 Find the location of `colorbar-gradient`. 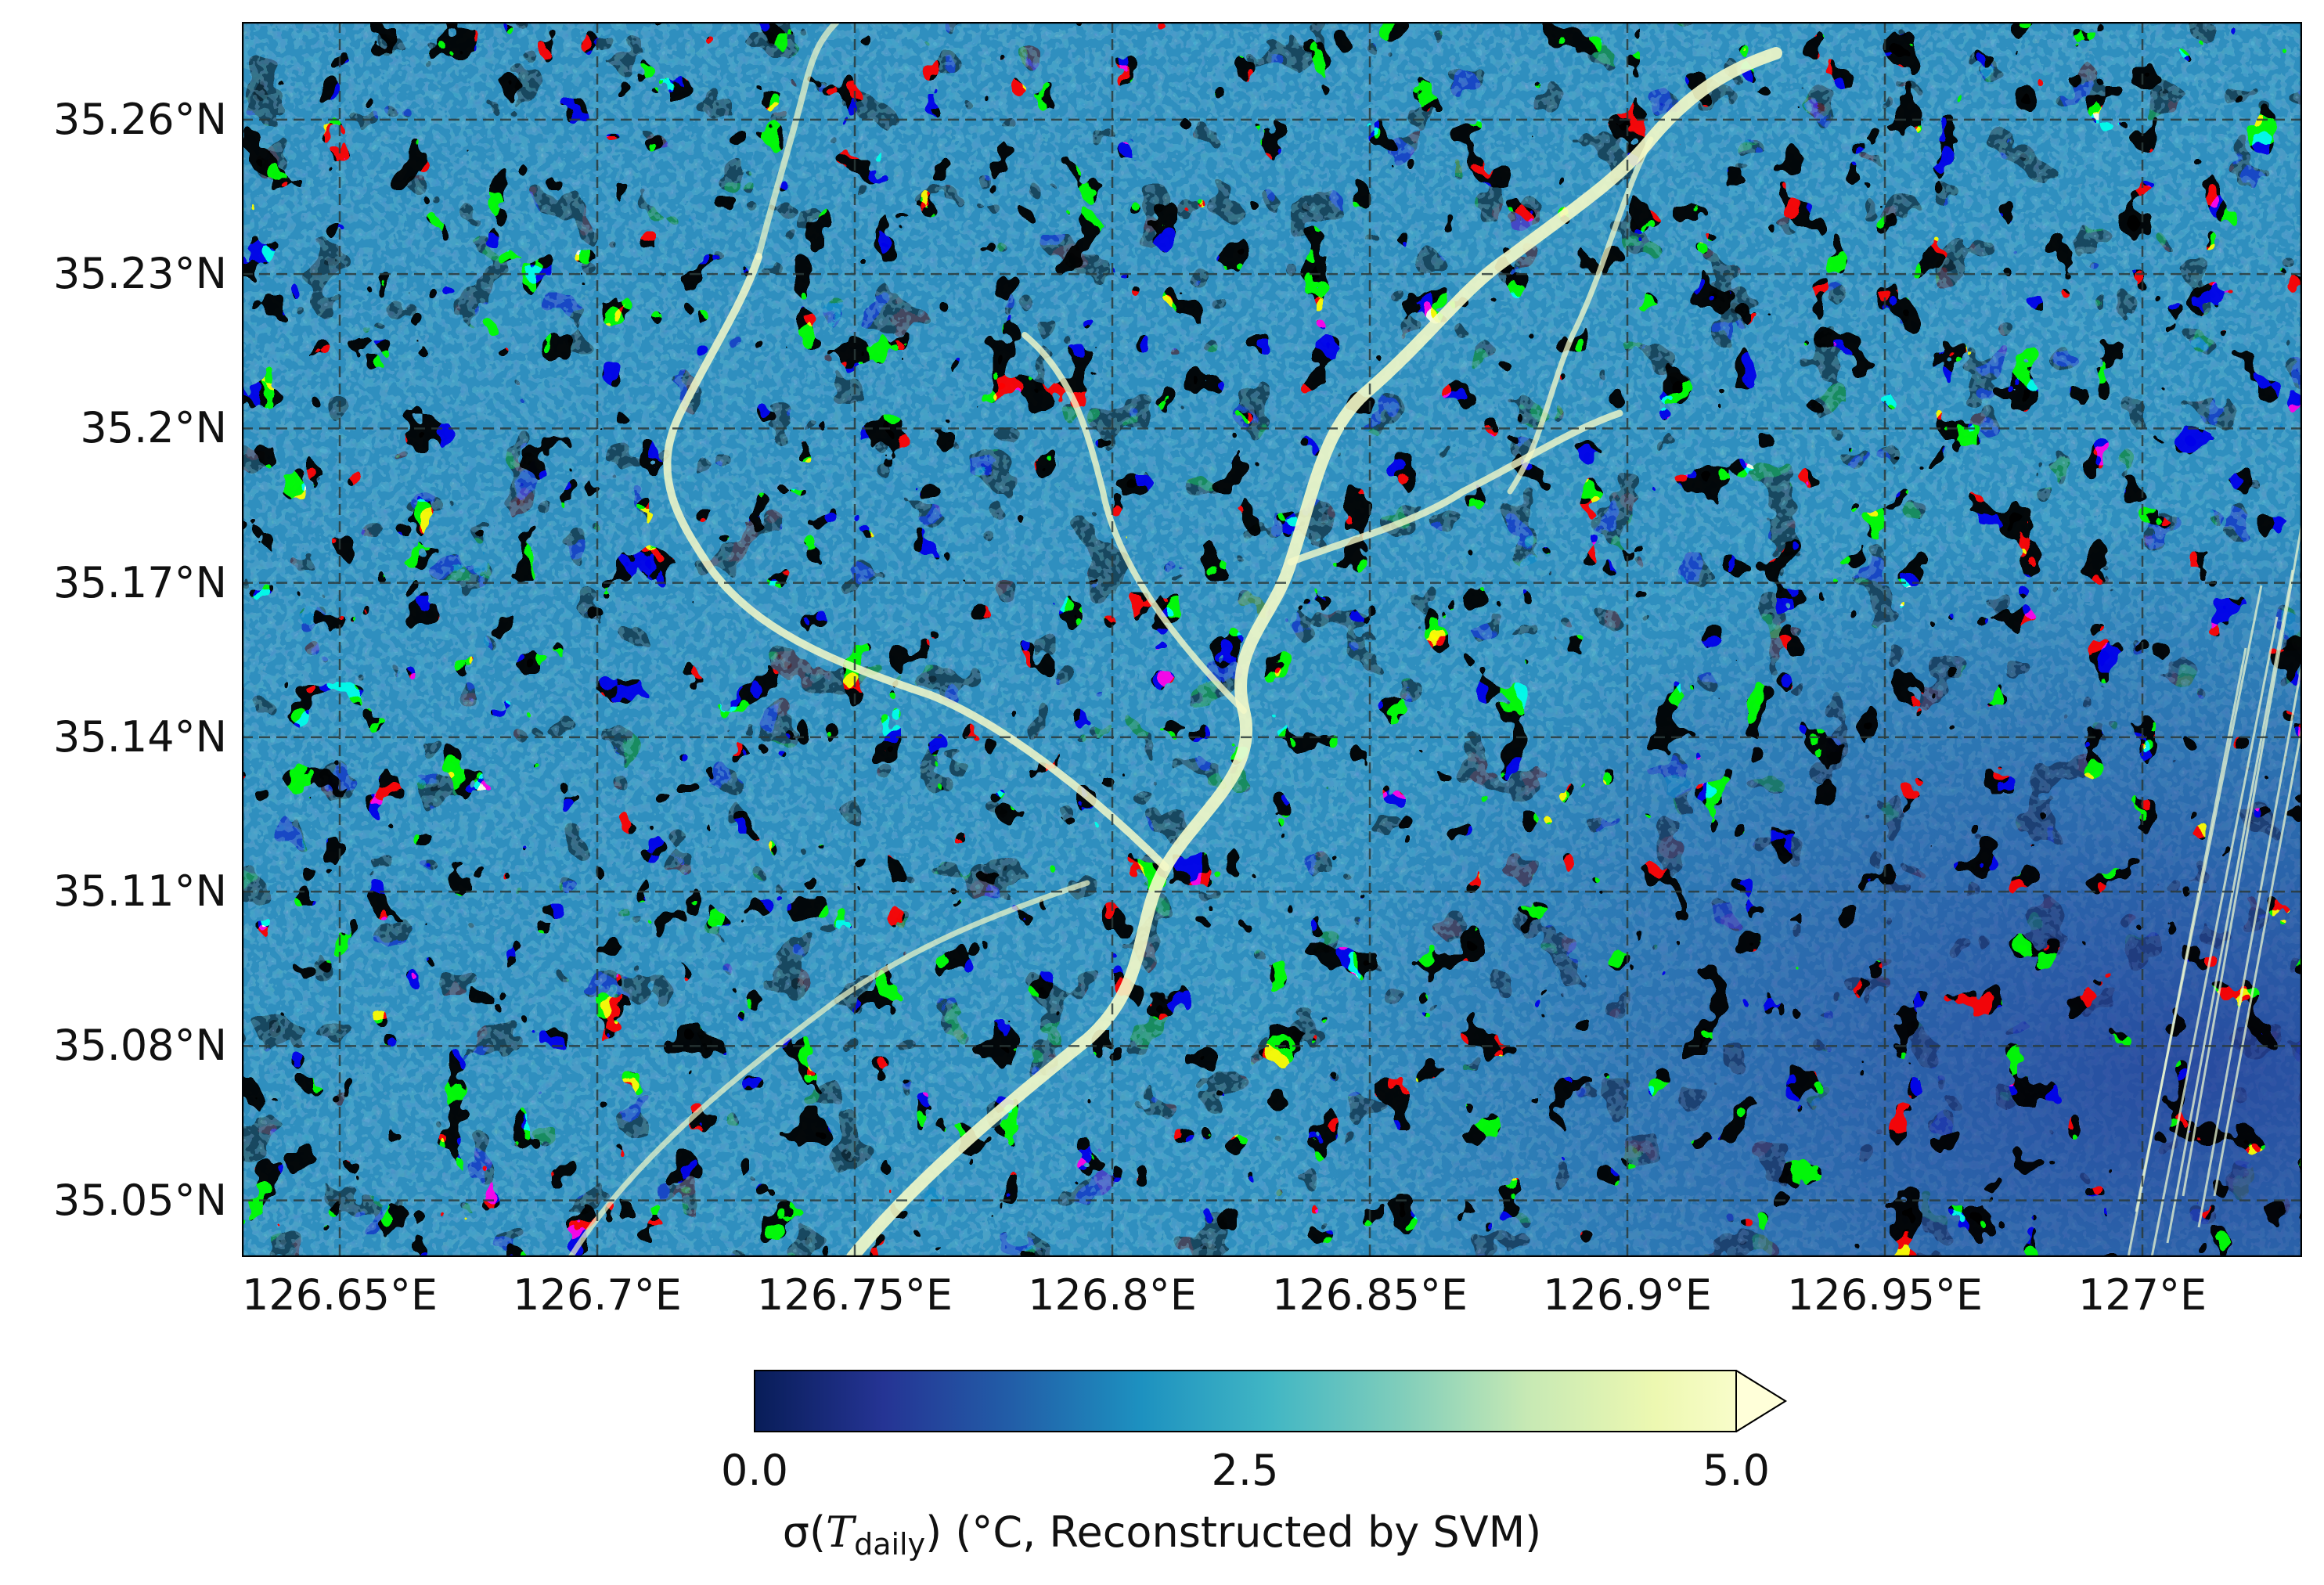

colorbar-gradient is located at coordinates (1270, 1401).